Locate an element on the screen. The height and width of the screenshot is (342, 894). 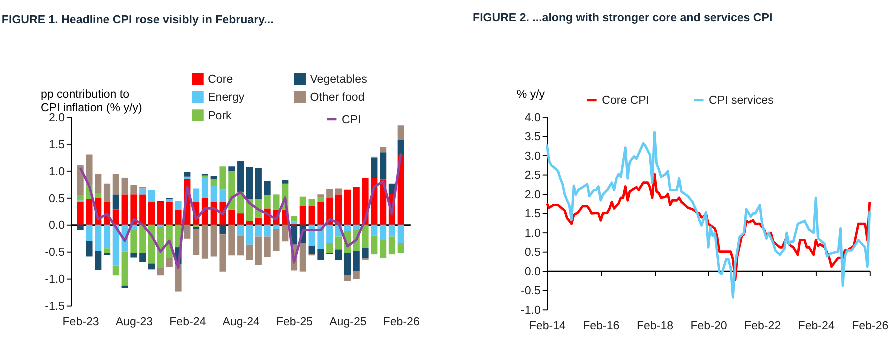
x-tick-label: Feb-23 is located at coordinates (81, 322).